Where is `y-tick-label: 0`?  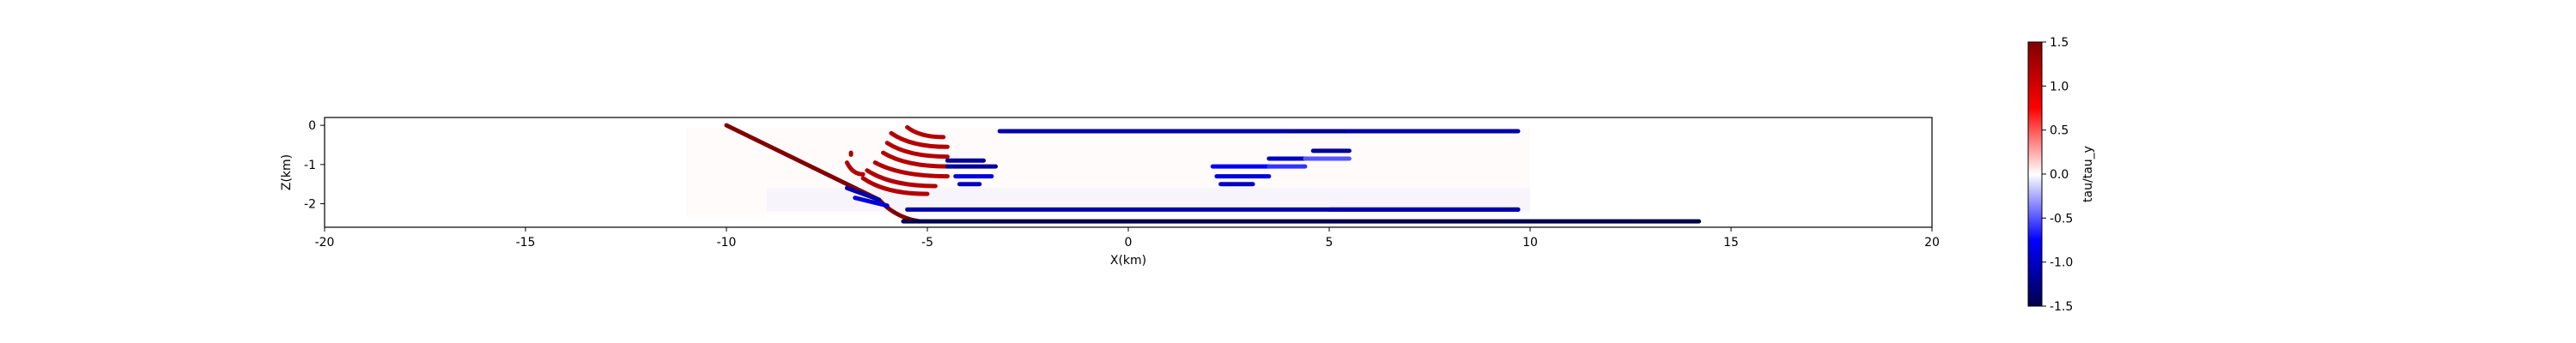 y-tick-label: 0 is located at coordinates (312, 126).